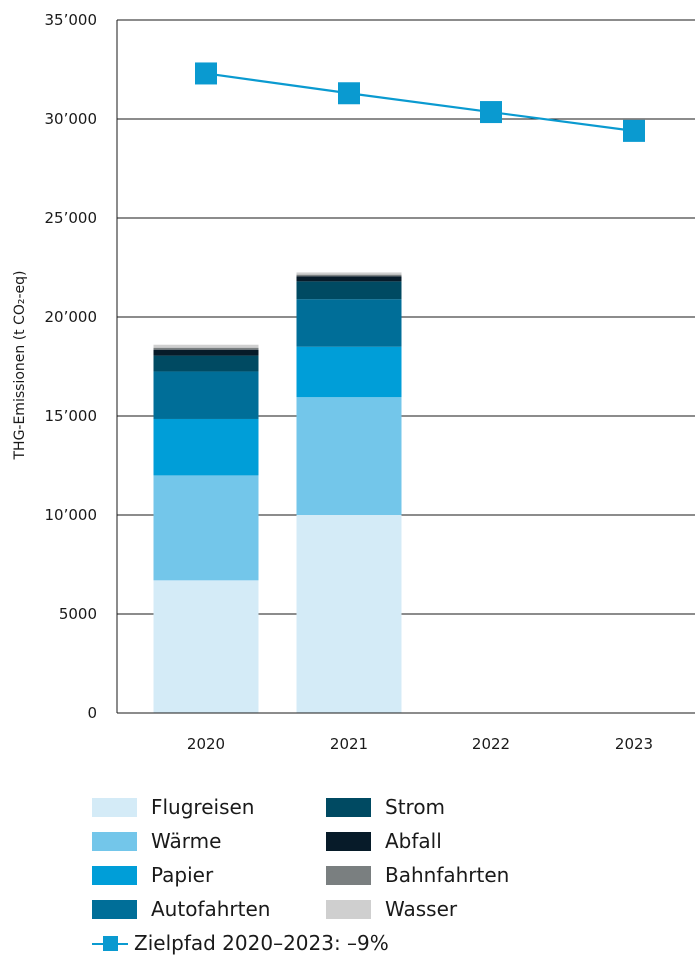  Describe the element at coordinates (384, 841) in the screenshot. I see `legend-item: Abfall` at that location.